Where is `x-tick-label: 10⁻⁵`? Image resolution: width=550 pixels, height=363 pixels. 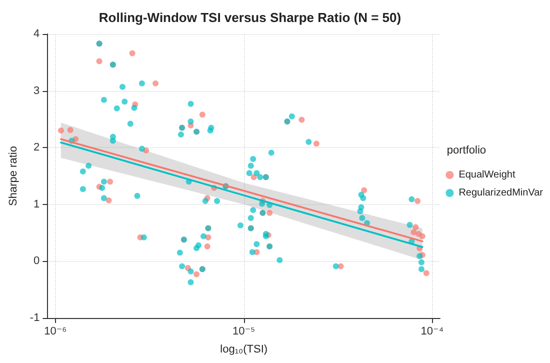
x-tick-label: 10⁻⁵ is located at coordinates (244, 332).